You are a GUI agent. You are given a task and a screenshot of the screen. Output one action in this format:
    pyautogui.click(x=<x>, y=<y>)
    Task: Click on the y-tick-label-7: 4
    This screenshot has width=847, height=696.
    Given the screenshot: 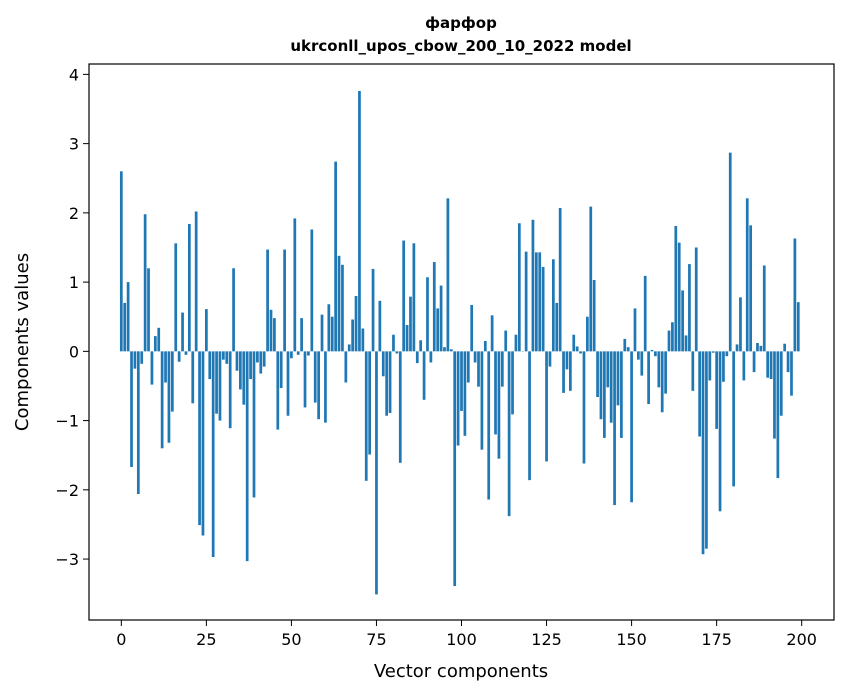 What is the action you would take?
    pyautogui.click(x=74, y=74)
    